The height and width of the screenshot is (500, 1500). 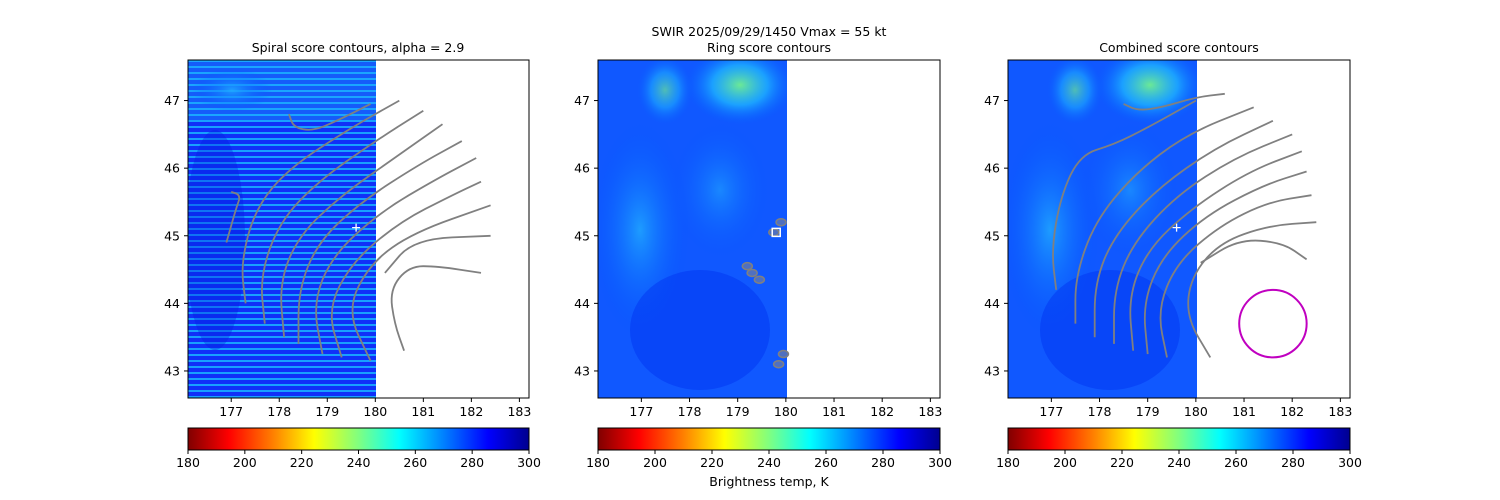 What do you see at coordinates (1273, 323) in the screenshot?
I see `best-center-circle` at bounding box center [1273, 323].